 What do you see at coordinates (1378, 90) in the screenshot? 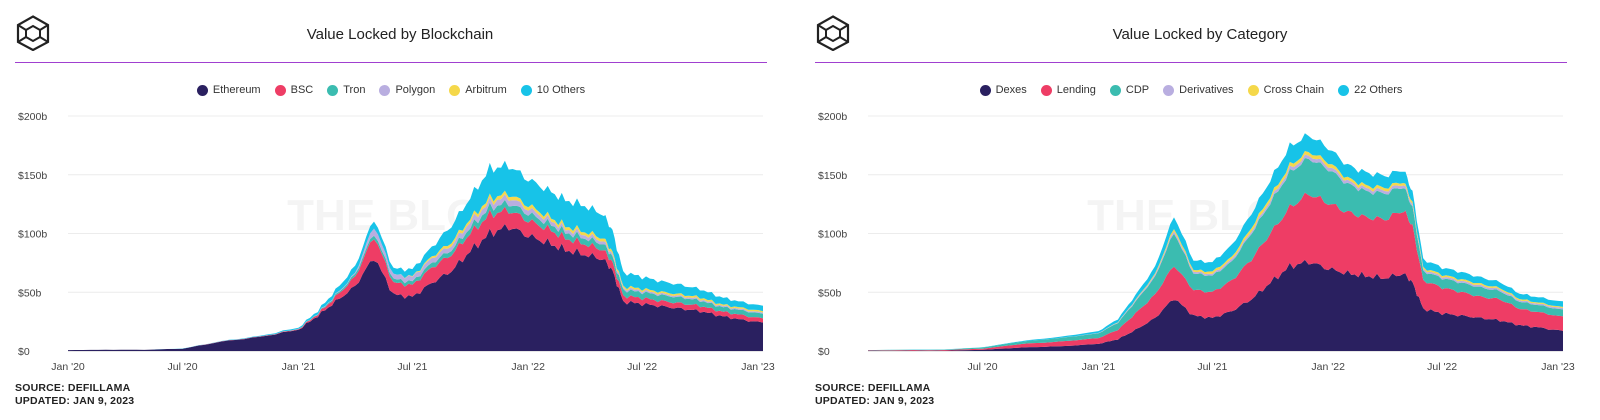
I see `legend-label: 22 Others` at bounding box center [1378, 90].